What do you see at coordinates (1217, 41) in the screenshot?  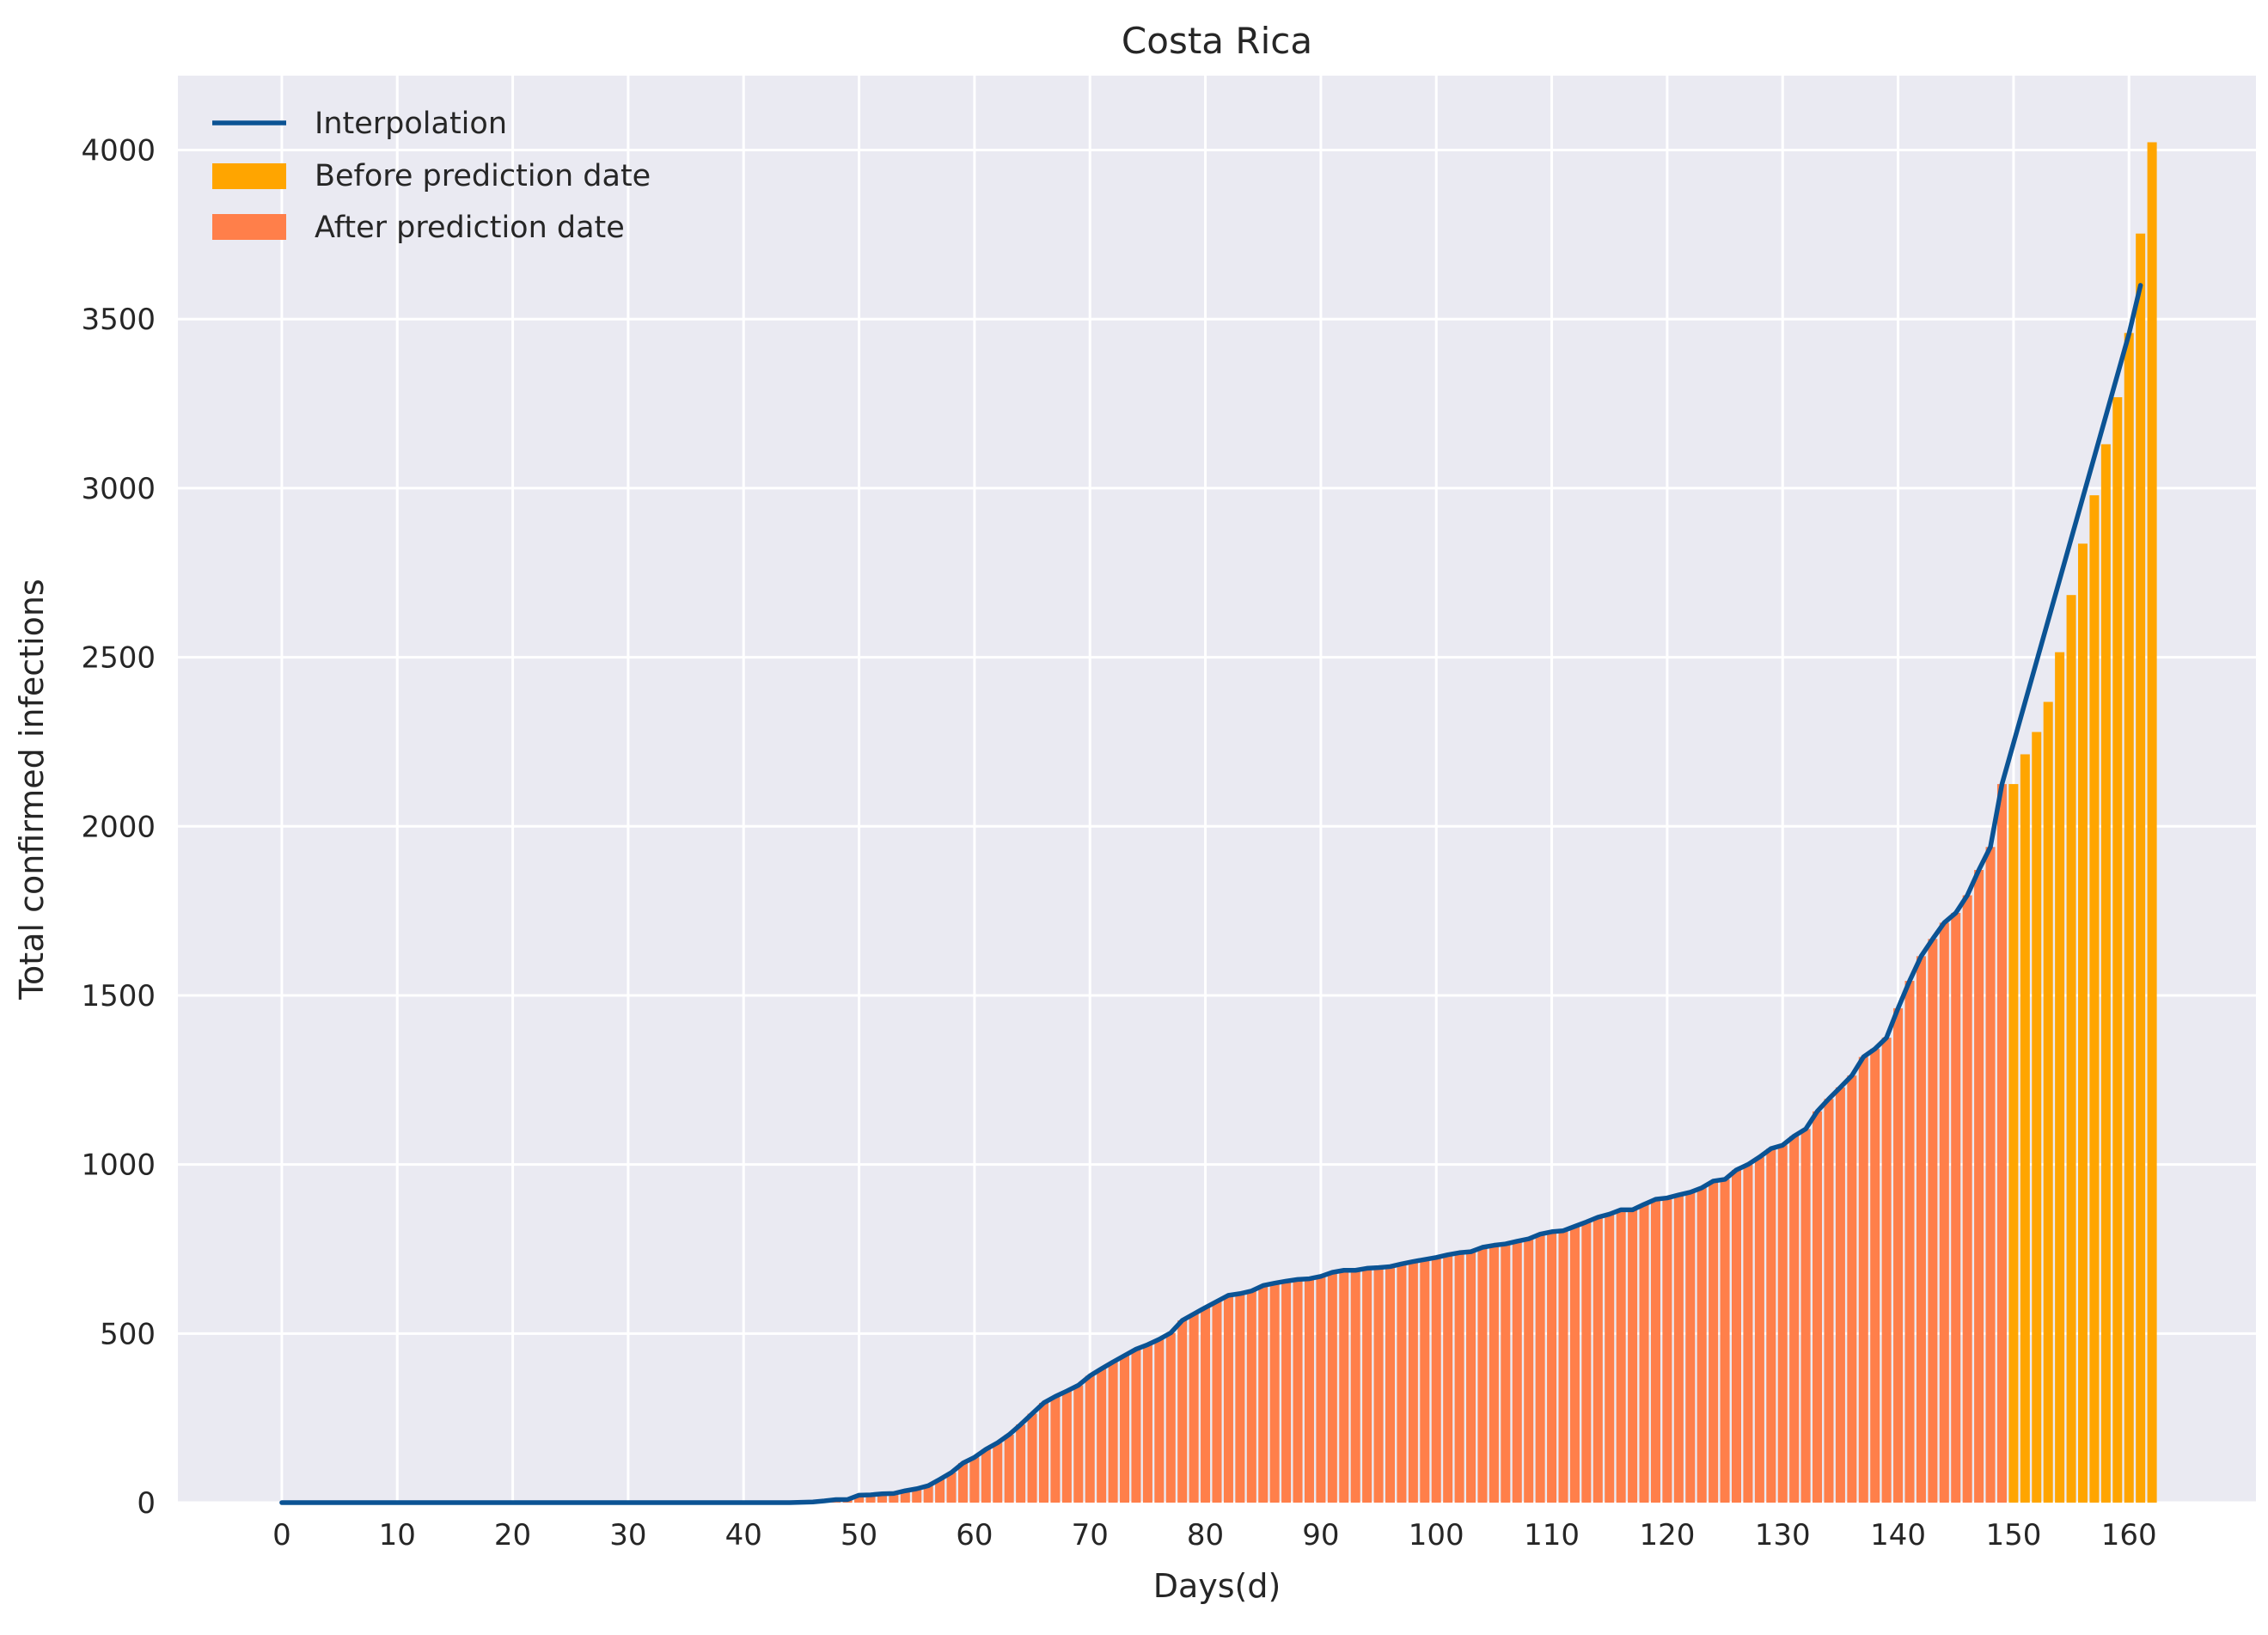 I see `chart-title: Costa Rica` at bounding box center [1217, 41].